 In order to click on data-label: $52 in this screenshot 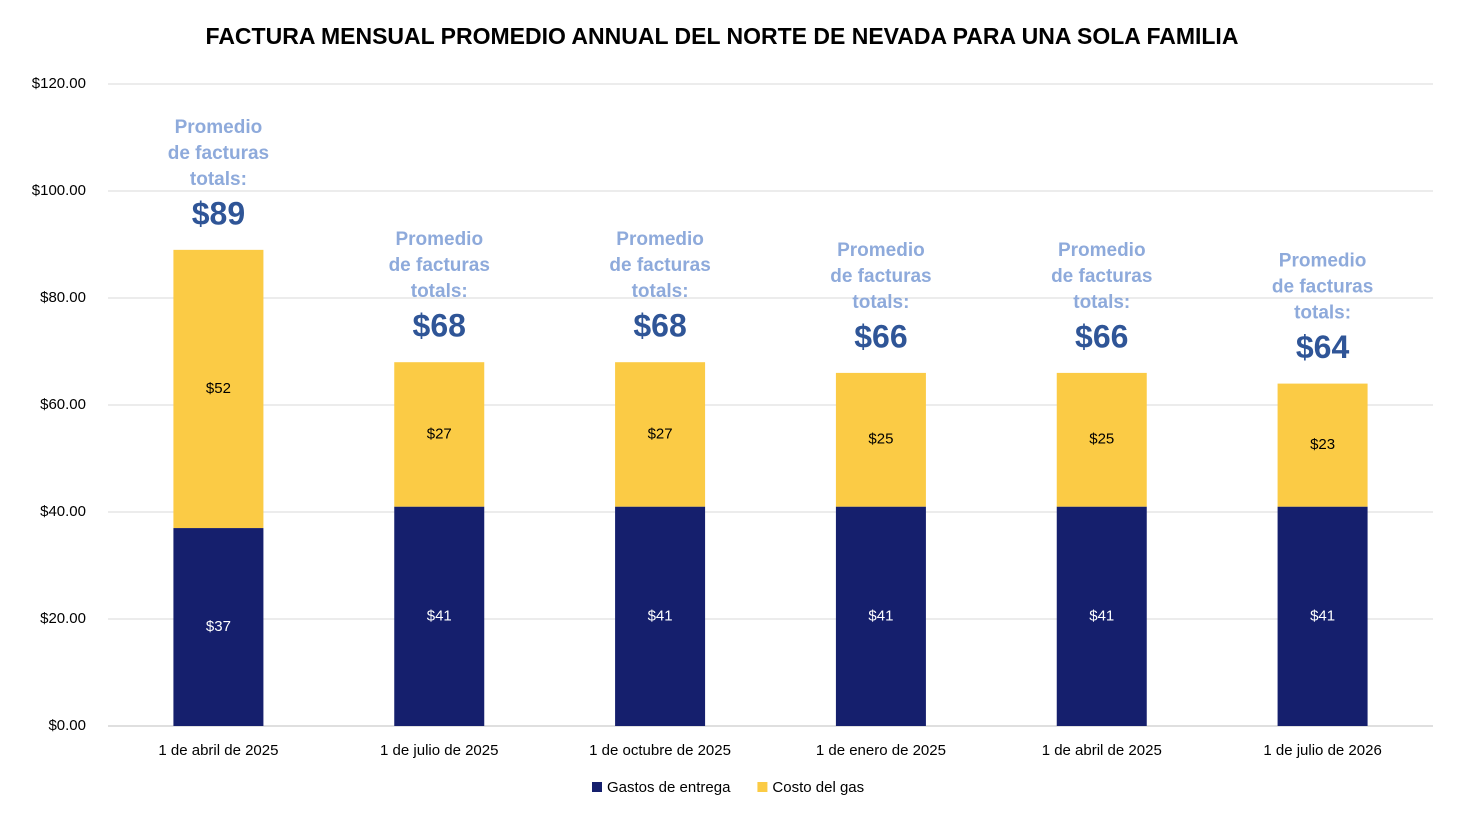, I will do `click(218, 388)`.